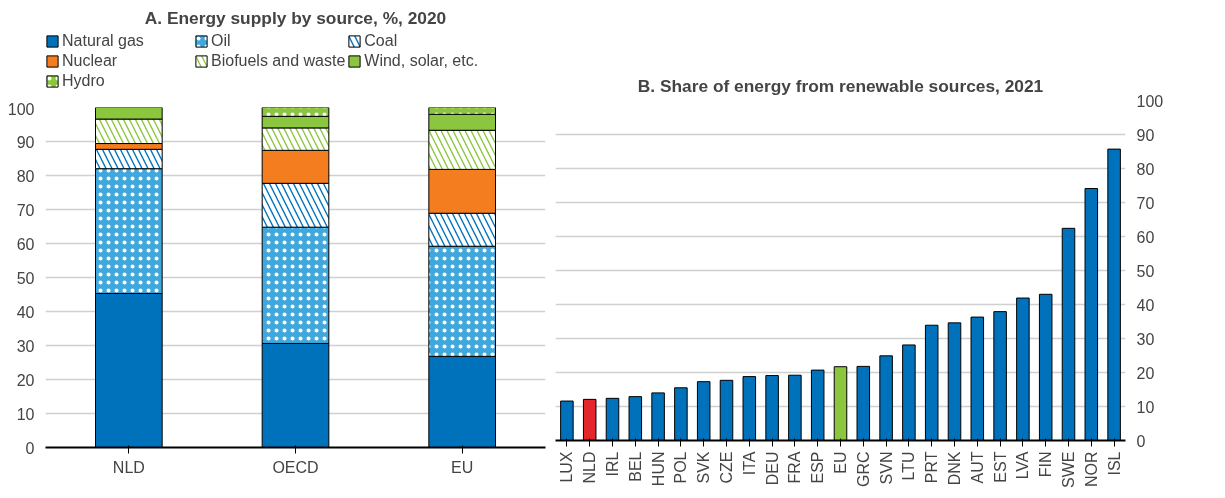  What do you see at coordinates (954, 468) in the screenshot?
I see `x-tick-label: DNK` at bounding box center [954, 468].